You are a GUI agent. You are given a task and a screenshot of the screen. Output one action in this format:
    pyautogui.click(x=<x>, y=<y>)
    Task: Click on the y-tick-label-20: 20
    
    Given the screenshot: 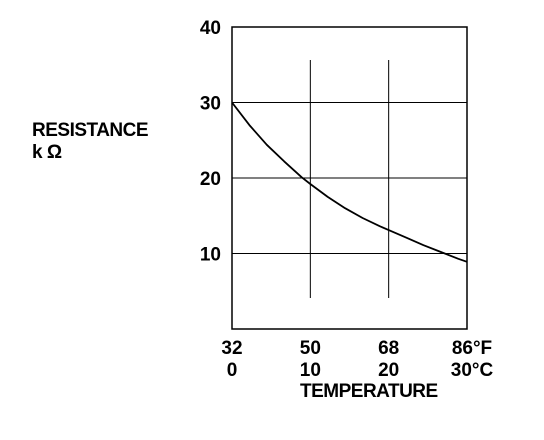 What is the action you would take?
    pyautogui.click(x=210, y=179)
    